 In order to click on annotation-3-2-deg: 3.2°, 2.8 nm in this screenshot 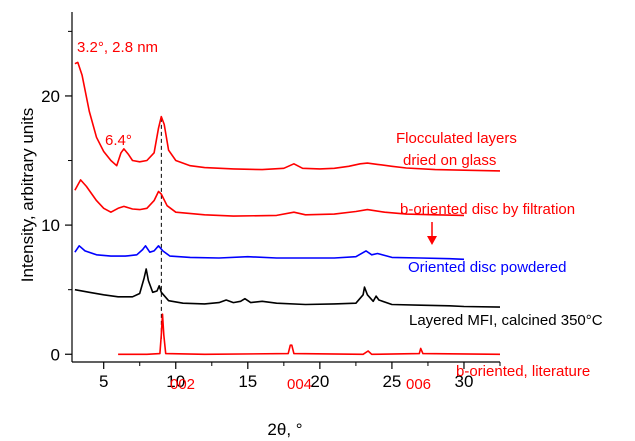, I will do `click(117, 47)`.